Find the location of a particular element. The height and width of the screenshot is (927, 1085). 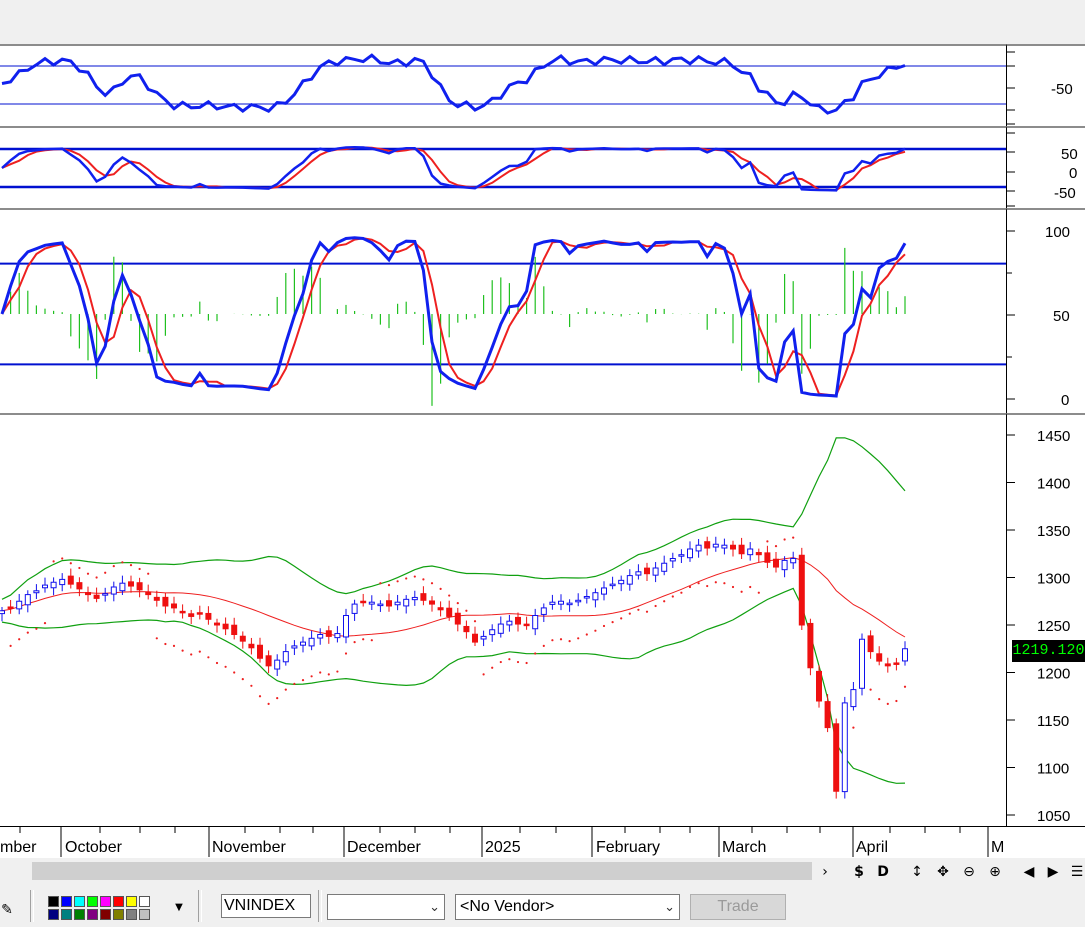

move-icon: ✥ is located at coordinates (943, 872).